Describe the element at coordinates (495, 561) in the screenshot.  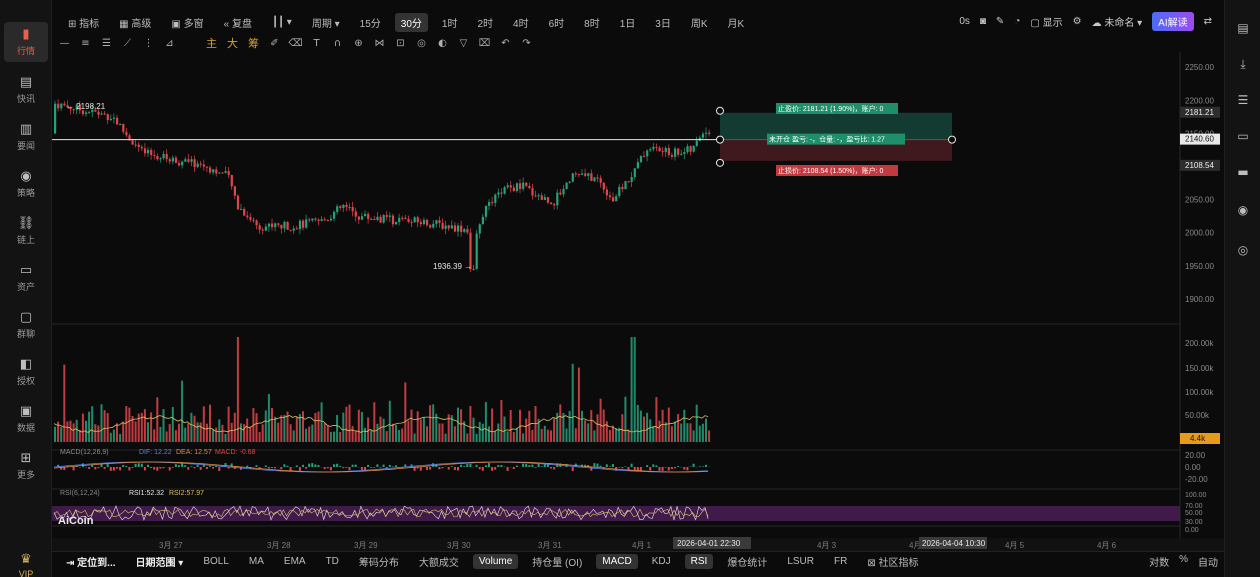
I see `tab-volume: Volume` at that location.